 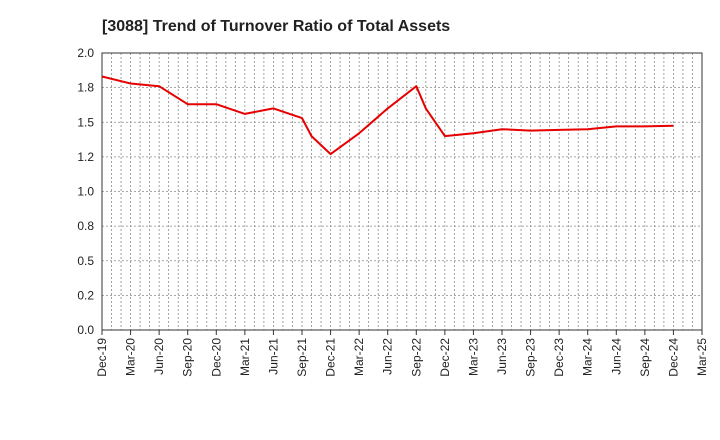 I want to click on y-tick-label: 1.2, so click(x=85, y=157).